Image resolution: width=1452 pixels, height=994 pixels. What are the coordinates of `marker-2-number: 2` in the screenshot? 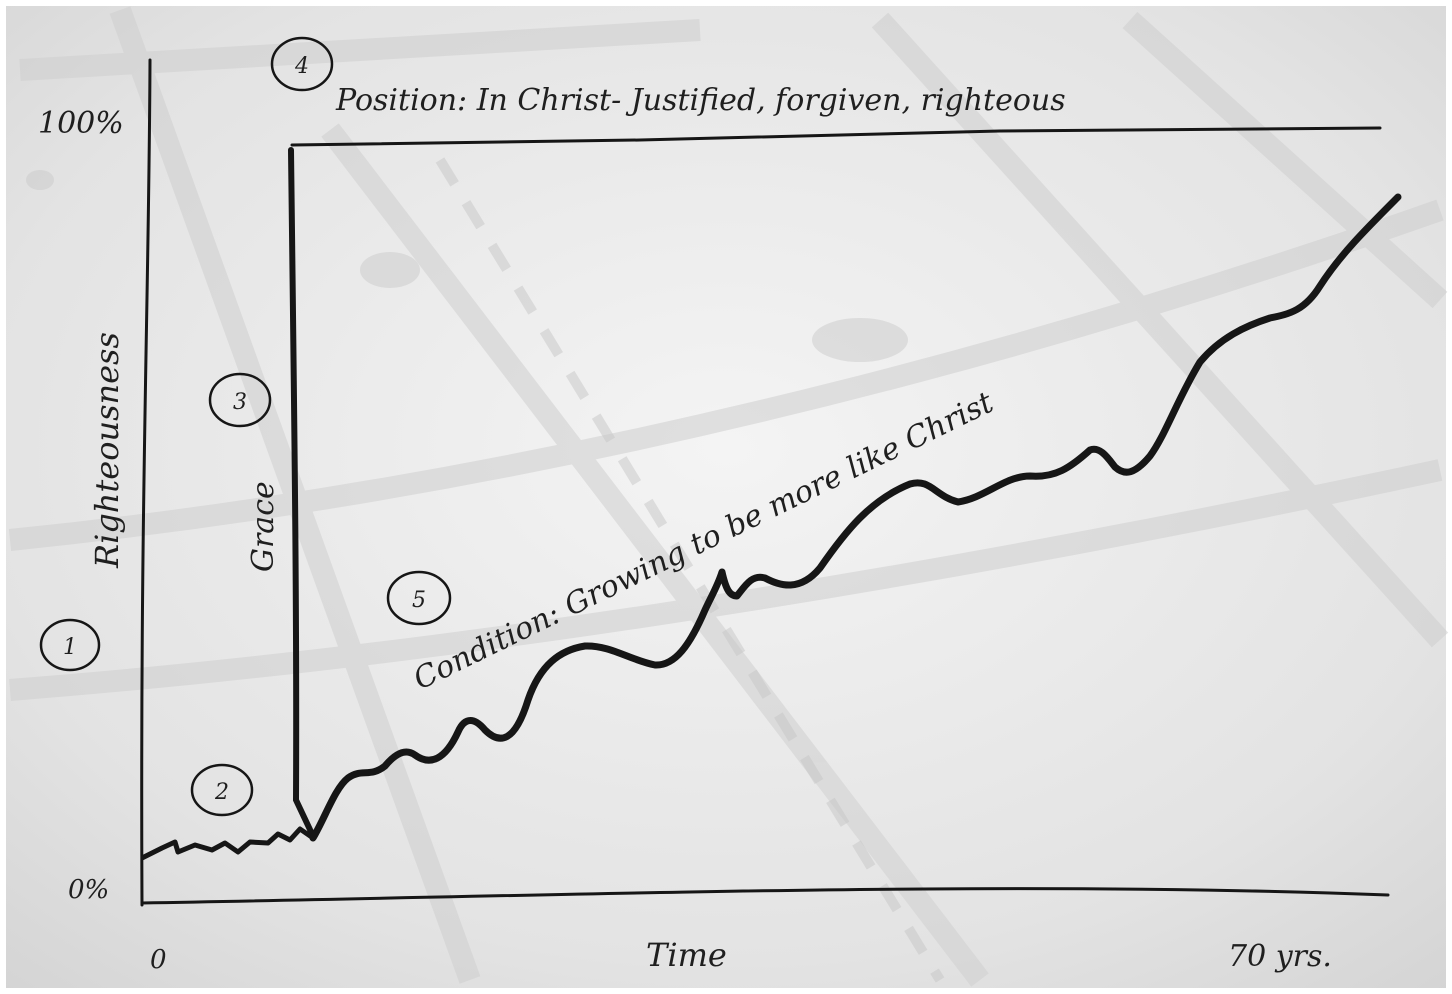 It's located at (221, 792).